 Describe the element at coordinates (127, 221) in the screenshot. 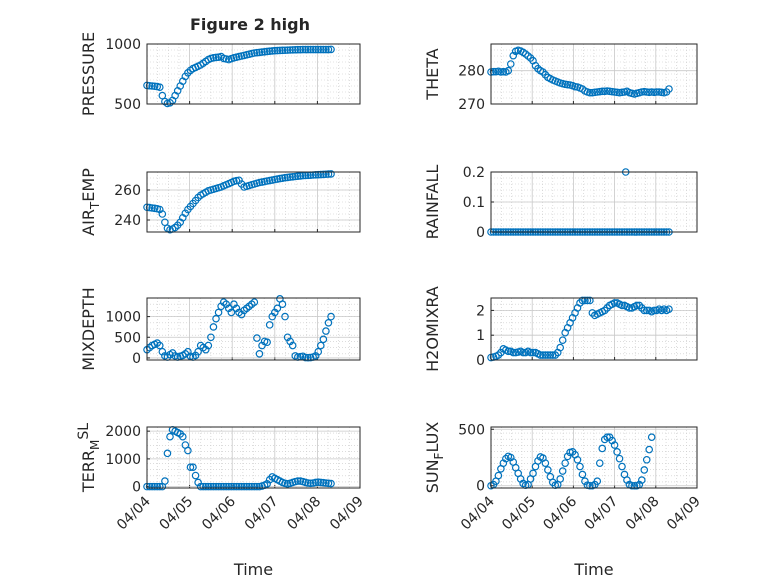

I see `y-tick-label: 240` at that location.